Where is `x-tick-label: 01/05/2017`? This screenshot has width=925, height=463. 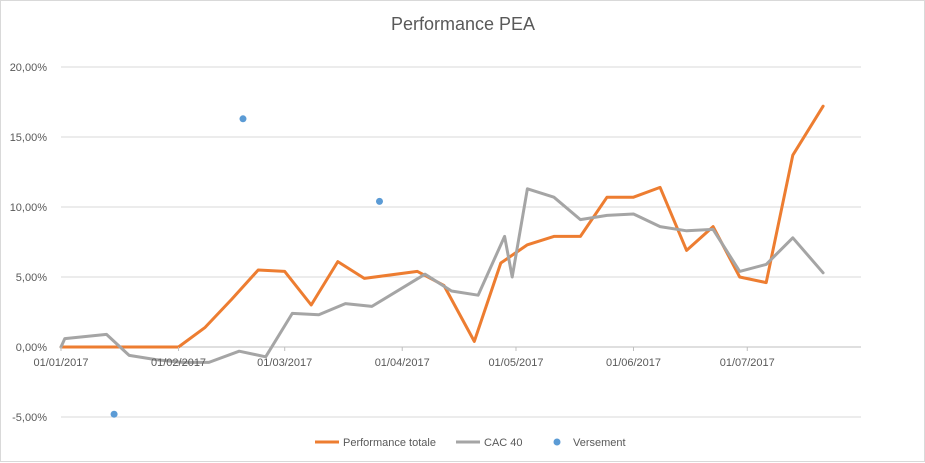 x-tick-label: 01/05/2017 is located at coordinates (515, 363).